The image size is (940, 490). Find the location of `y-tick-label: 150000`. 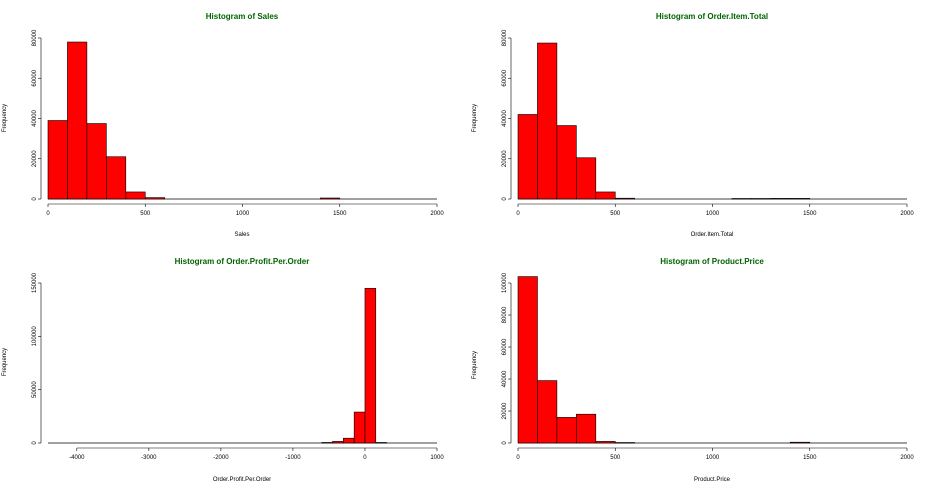

y-tick-label: 150000 is located at coordinates (35, 282).